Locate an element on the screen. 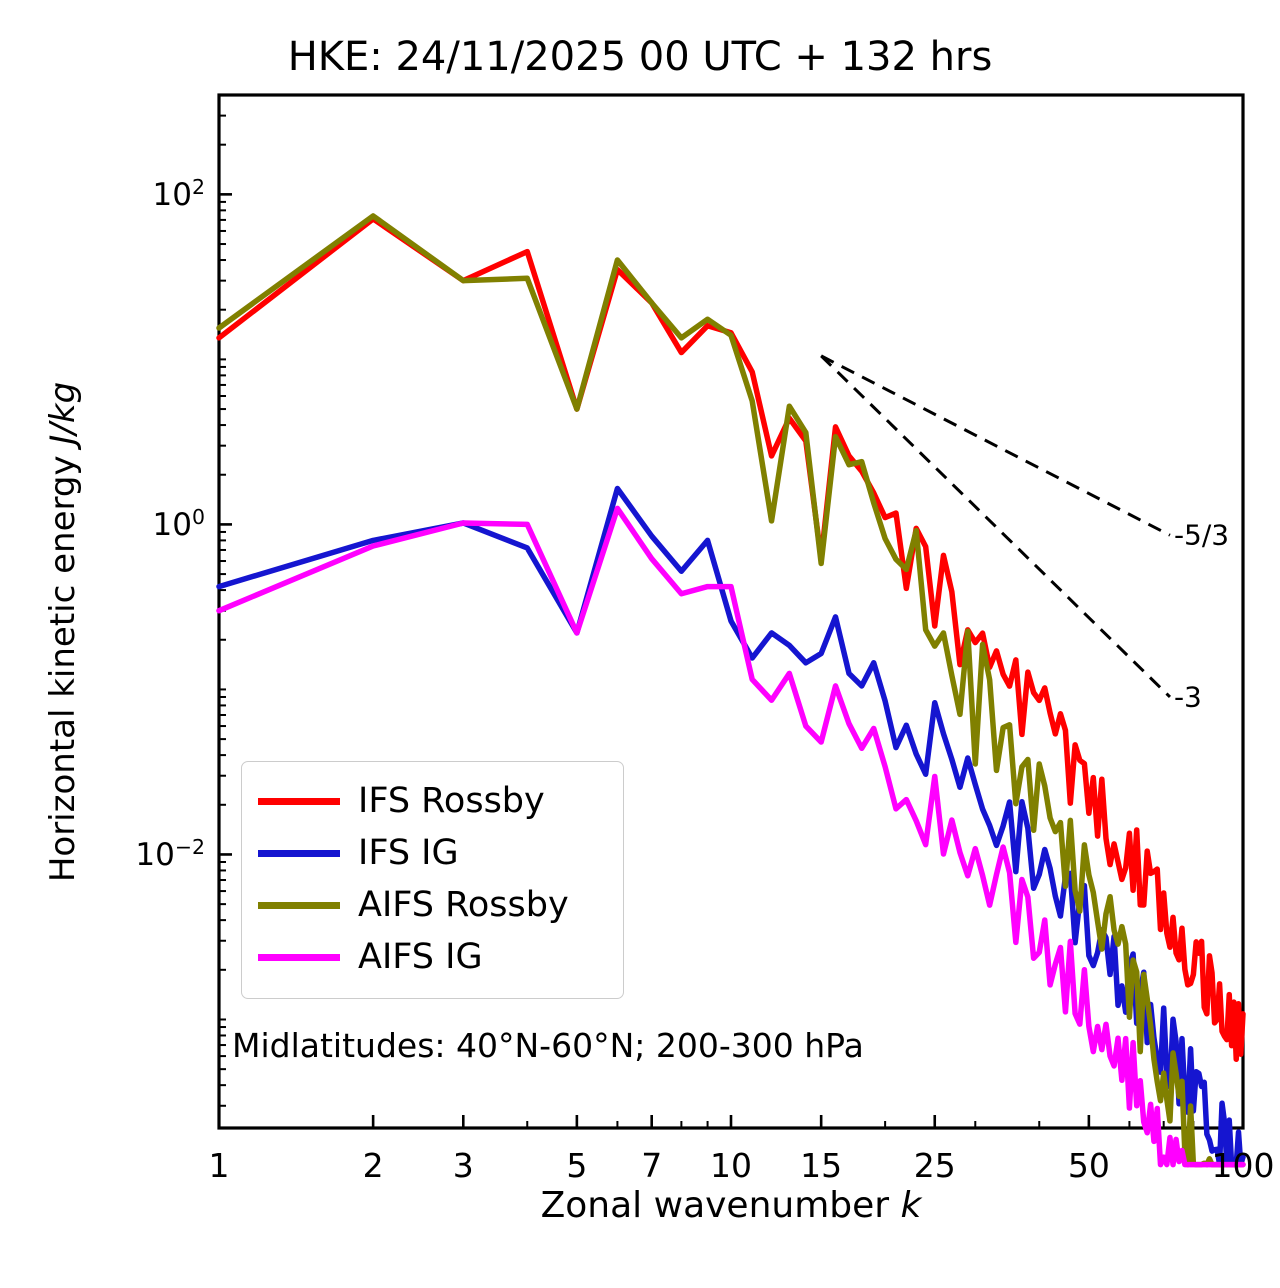  legend: IFS Rossby IFS IG AIFS Rossby AIFS IG is located at coordinates (432, 880).